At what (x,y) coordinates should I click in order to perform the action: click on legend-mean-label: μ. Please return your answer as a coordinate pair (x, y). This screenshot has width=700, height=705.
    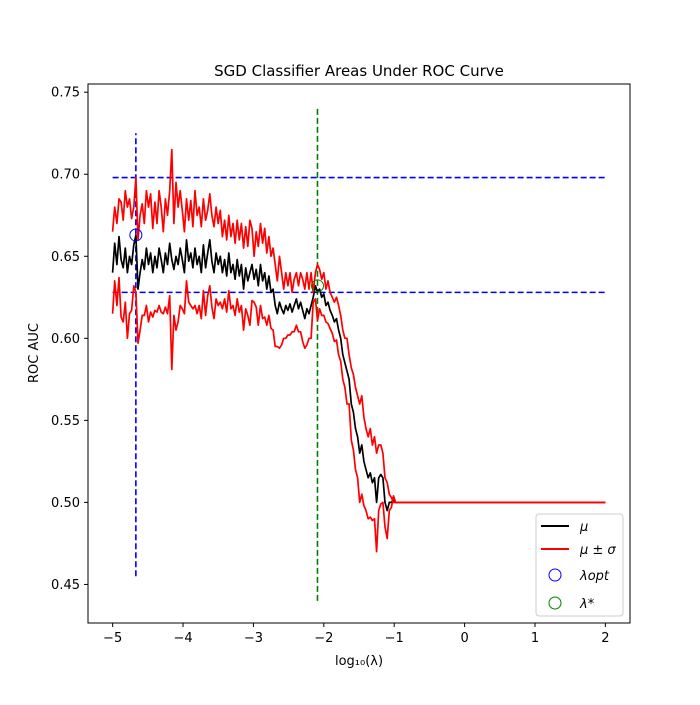
    Looking at the image, I should click on (583, 527).